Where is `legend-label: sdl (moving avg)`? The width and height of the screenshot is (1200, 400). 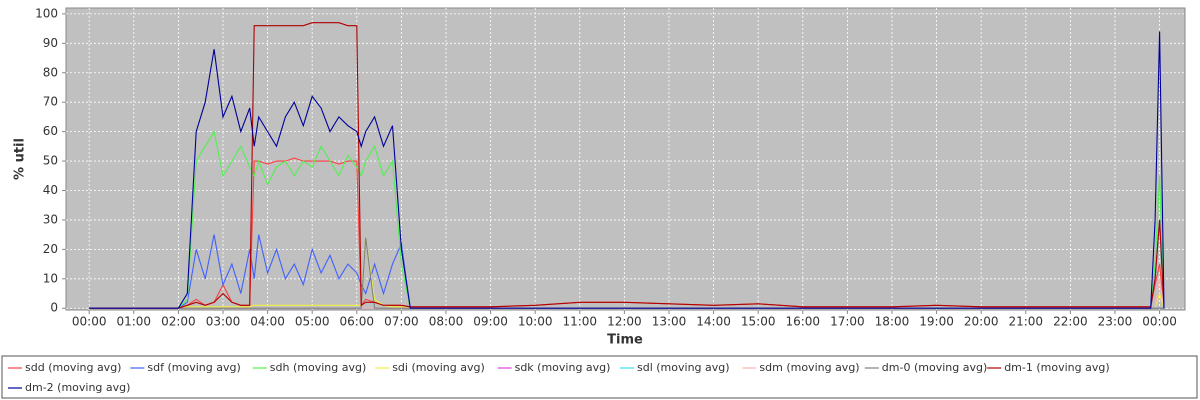
legend-label: sdl (moving avg) is located at coordinates (683, 367).